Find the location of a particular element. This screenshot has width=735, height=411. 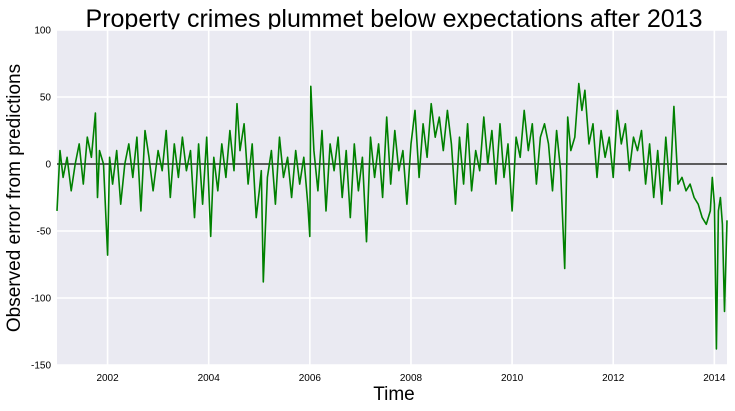

y-tick-label: -100 is located at coordinates (41, 299).